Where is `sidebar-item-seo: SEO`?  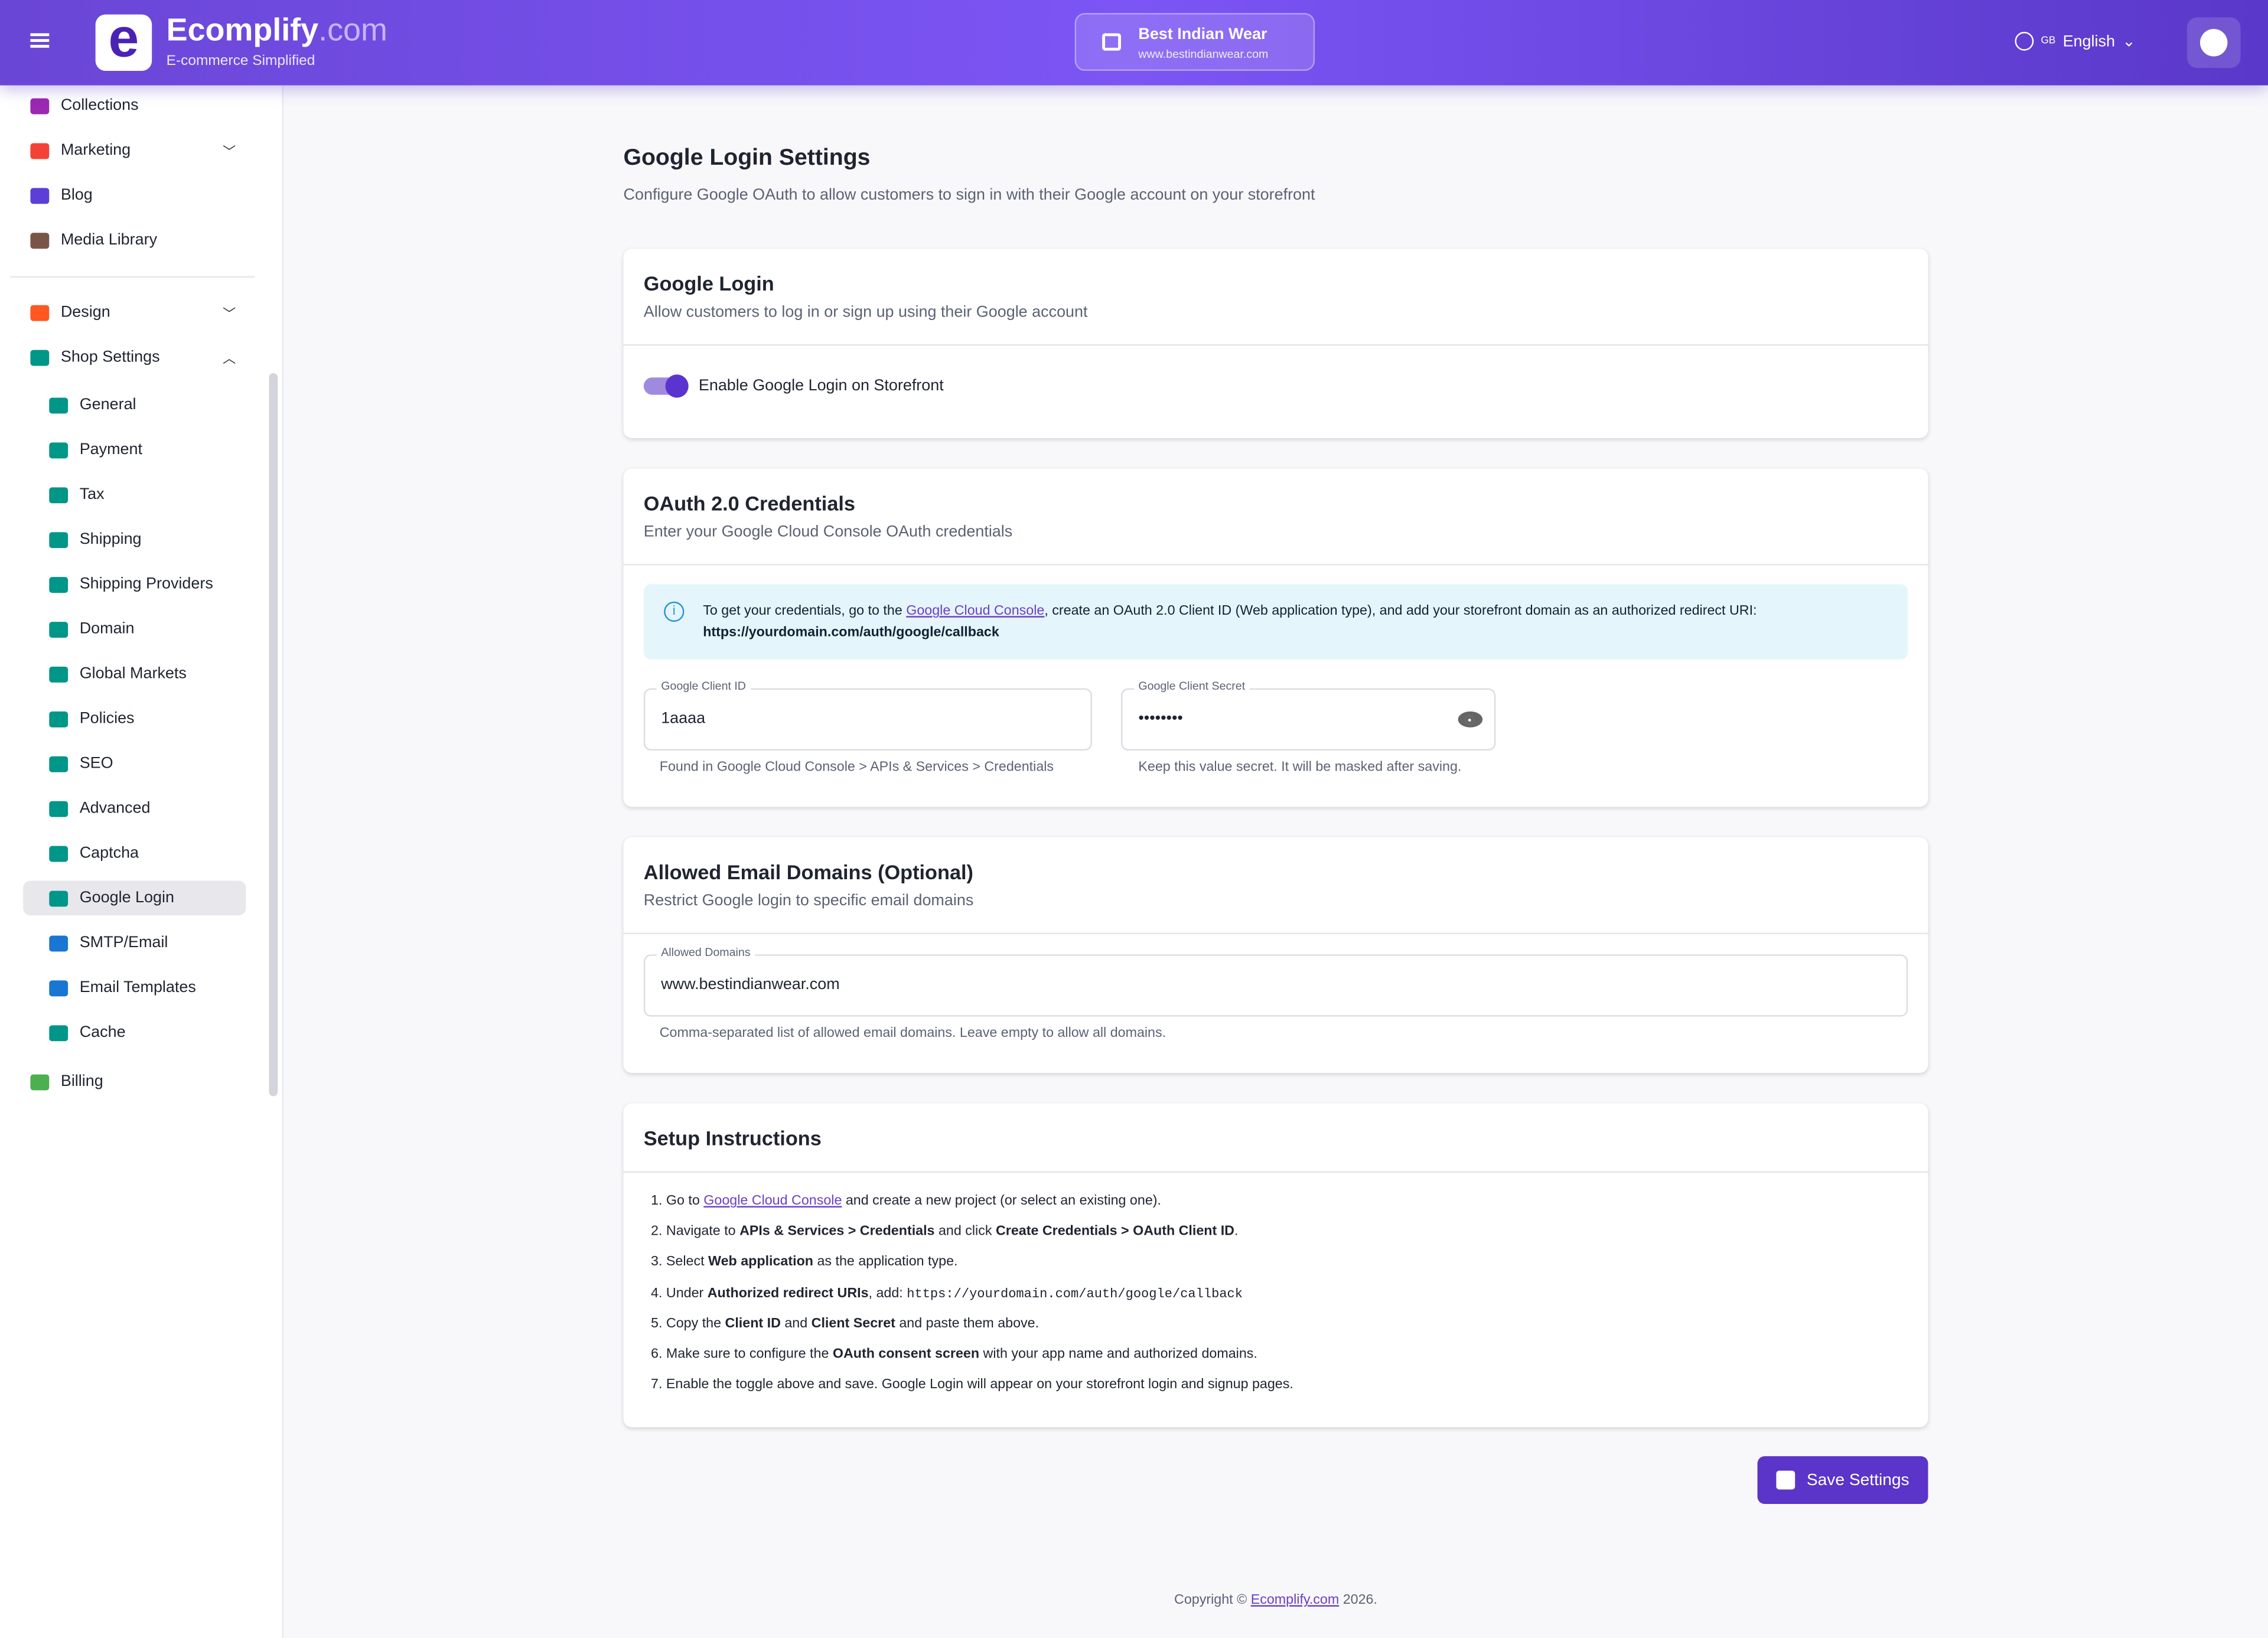 sidebar-item-seo: SEO is located at coordinates (147, 764).